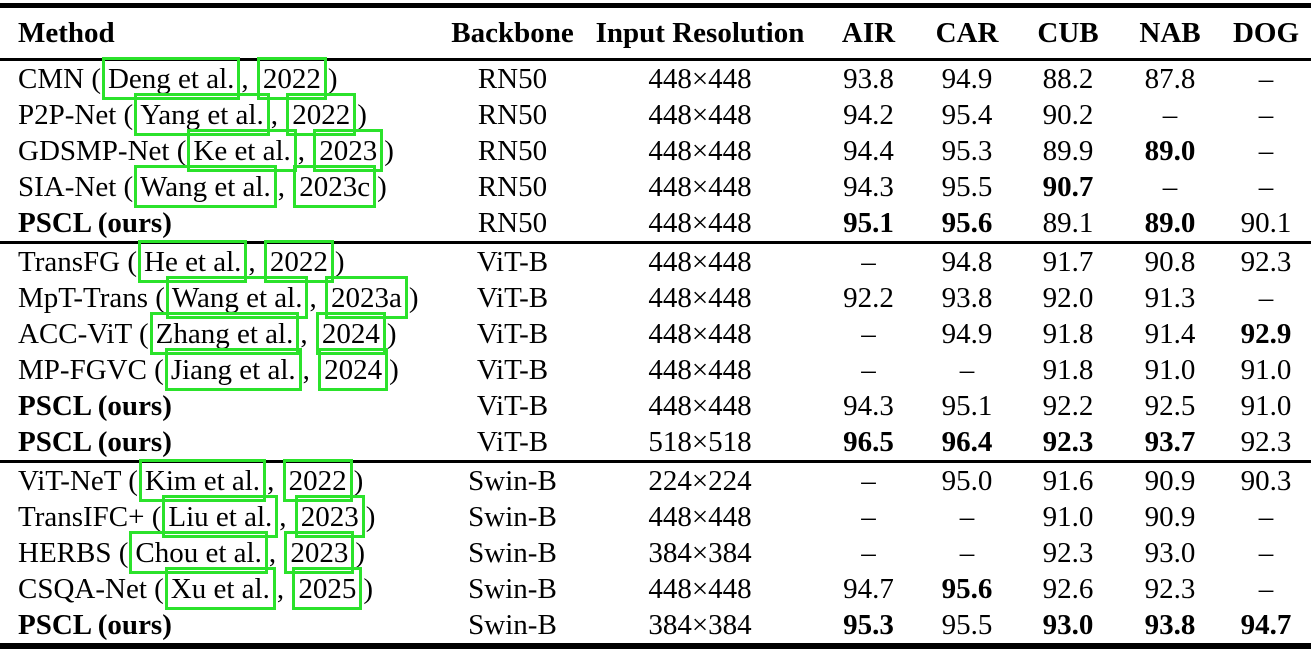 The width and height of the screenshot is (1311, 662). Describe the element at coordinates (700, 441) in the screenshot. I see `resolution-cell: 518×518` at that location.